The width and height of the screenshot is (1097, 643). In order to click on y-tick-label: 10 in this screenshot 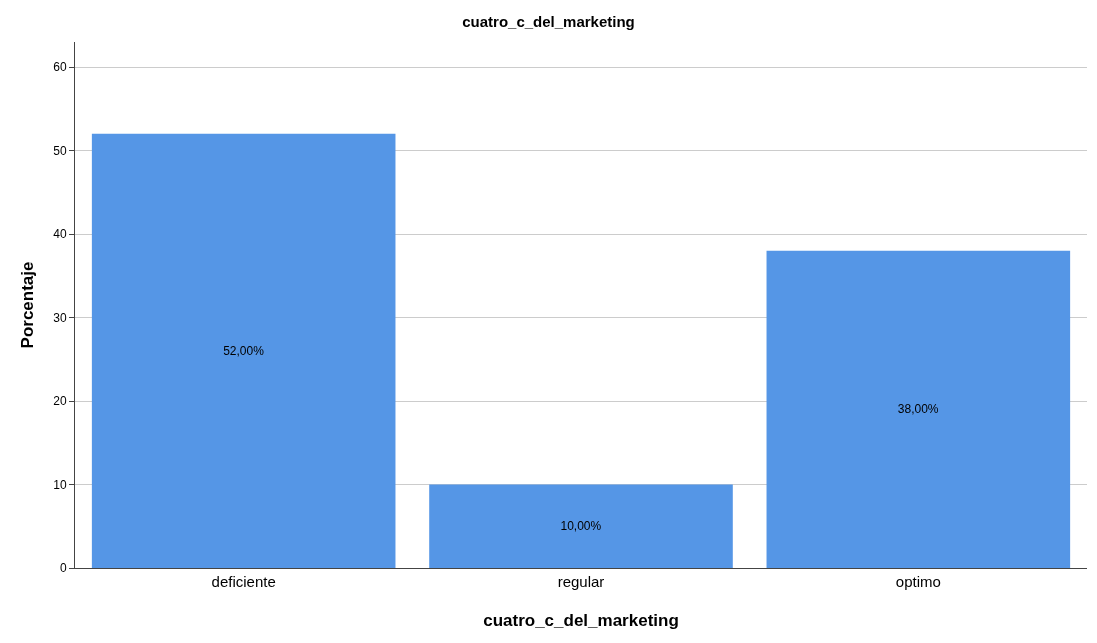, I will do `click(60, 484)`.